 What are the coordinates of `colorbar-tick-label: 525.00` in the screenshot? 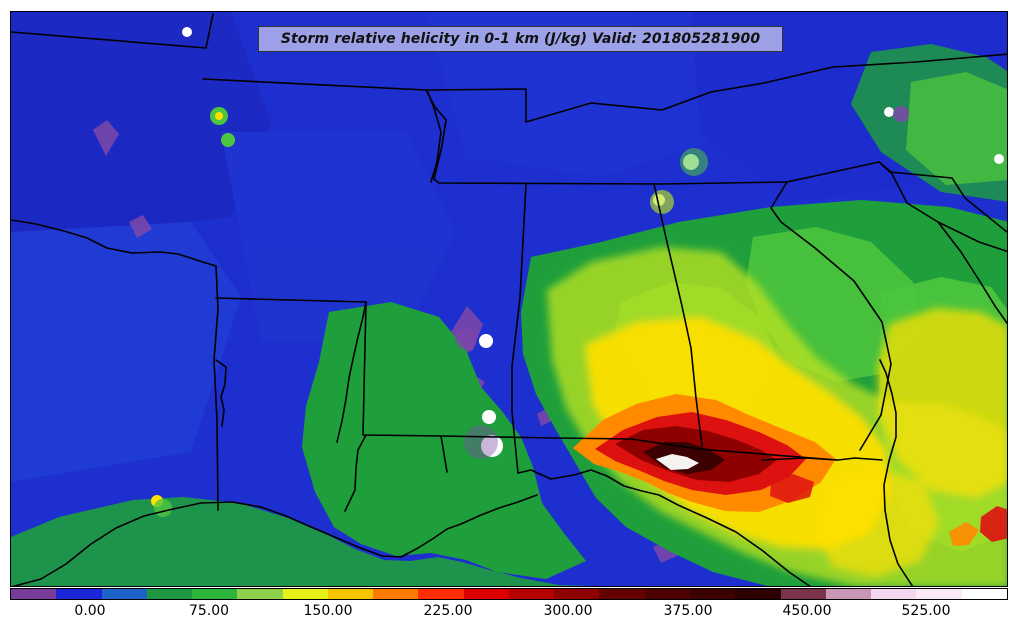 It's located at (926, 611).